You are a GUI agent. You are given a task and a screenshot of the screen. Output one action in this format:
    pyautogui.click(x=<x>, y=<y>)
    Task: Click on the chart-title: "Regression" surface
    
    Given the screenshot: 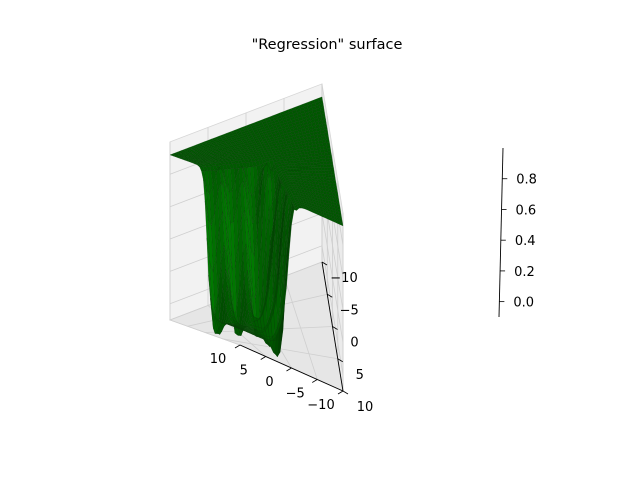 What is the action you would take?
    pyautogui.click(x=327, y=45)
    